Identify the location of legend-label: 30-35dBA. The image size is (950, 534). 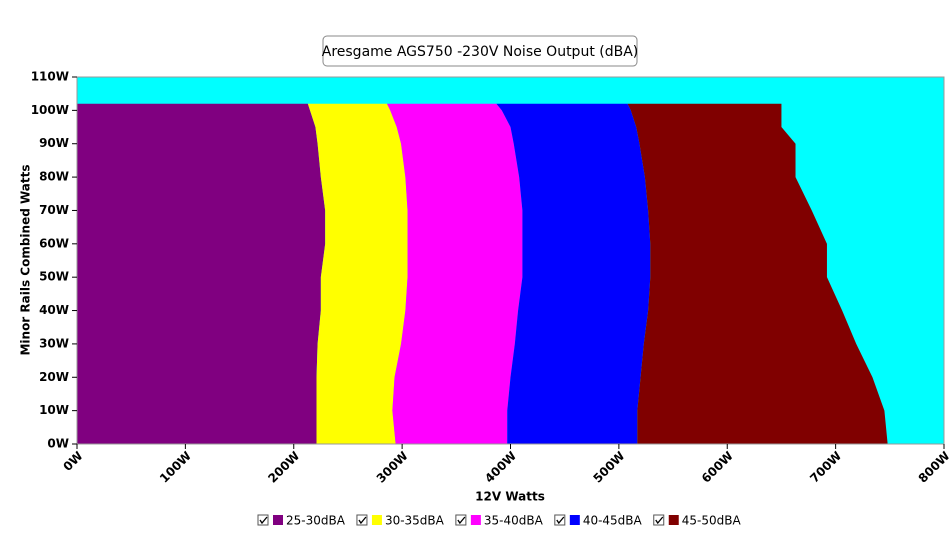
(415, 521).